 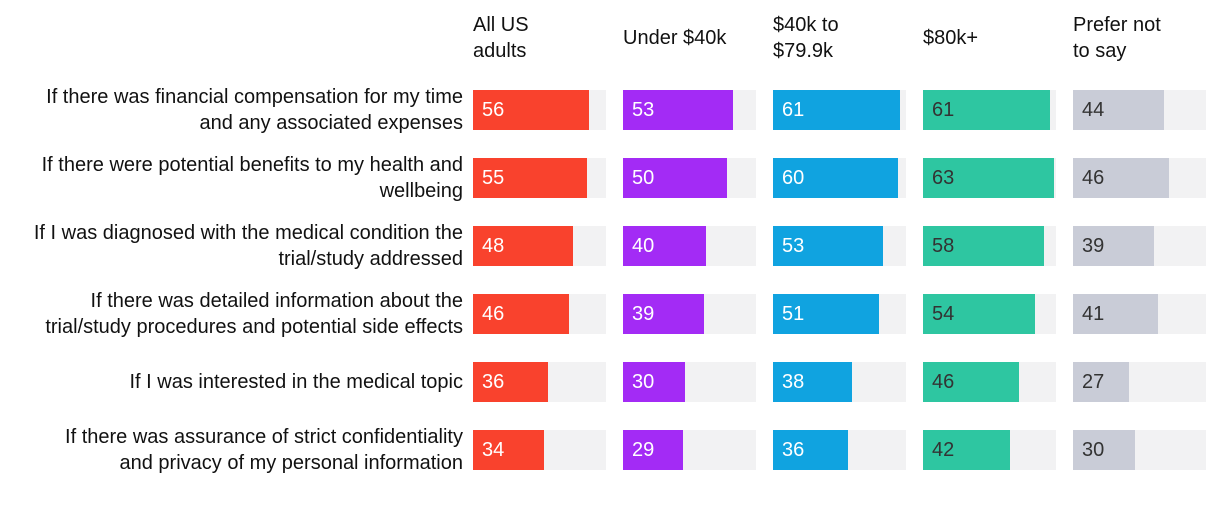 I want to click on bar-cell: 38, so click(x=839, y=382).